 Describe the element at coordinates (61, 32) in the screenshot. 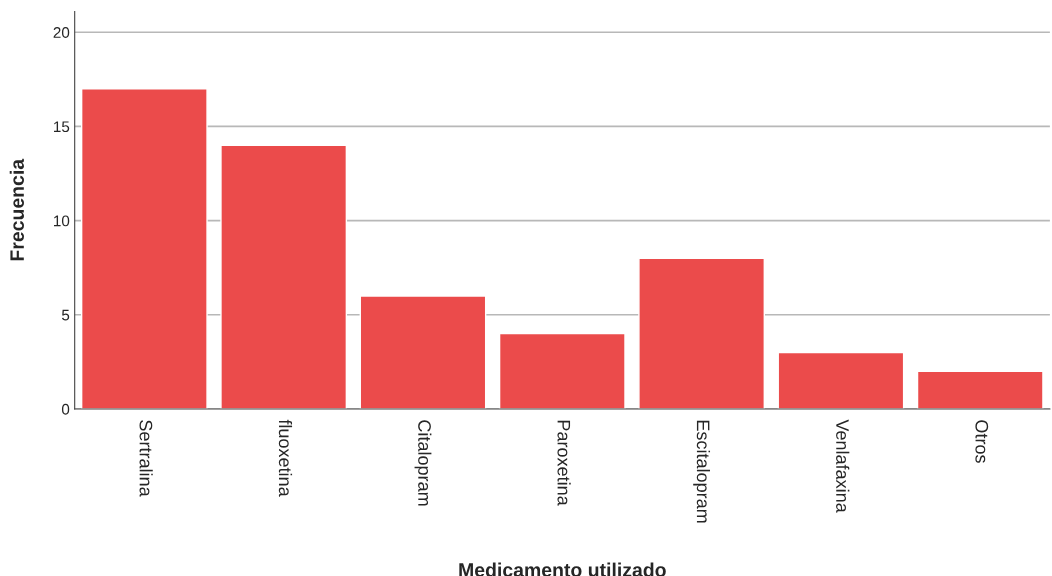

I see `y-tick-label: 20` at that location.